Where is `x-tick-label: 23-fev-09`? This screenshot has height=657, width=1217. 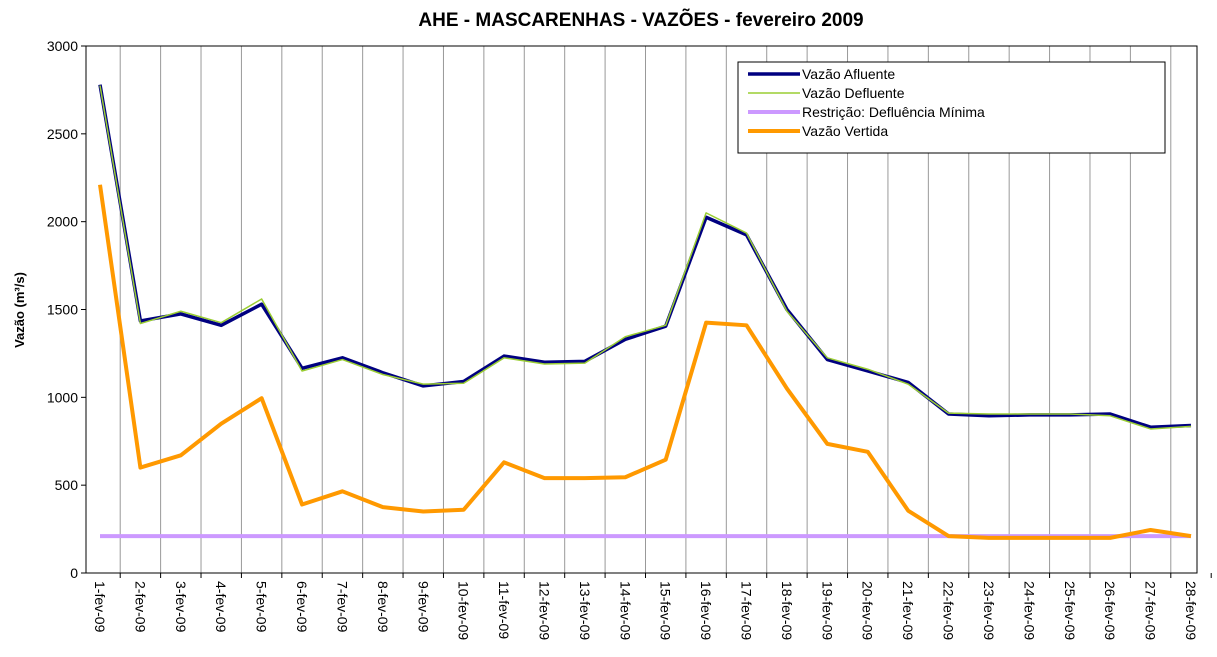 x-tick-label: 23-fev-09 is located at coordinates (989, 610).